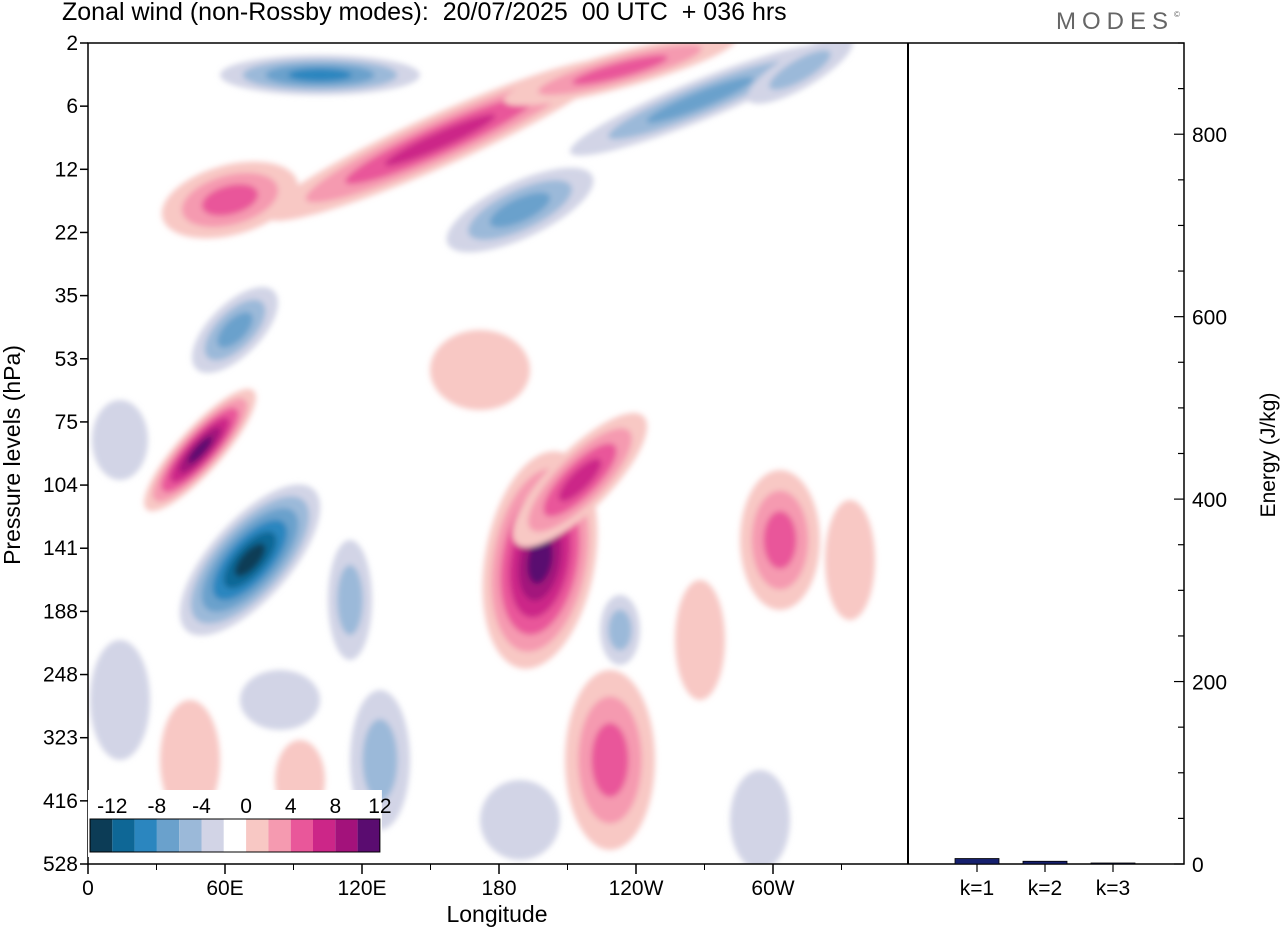 The image size is (1280, 930). I want to click on modes-logo: MODES©, so click(1118, 22).